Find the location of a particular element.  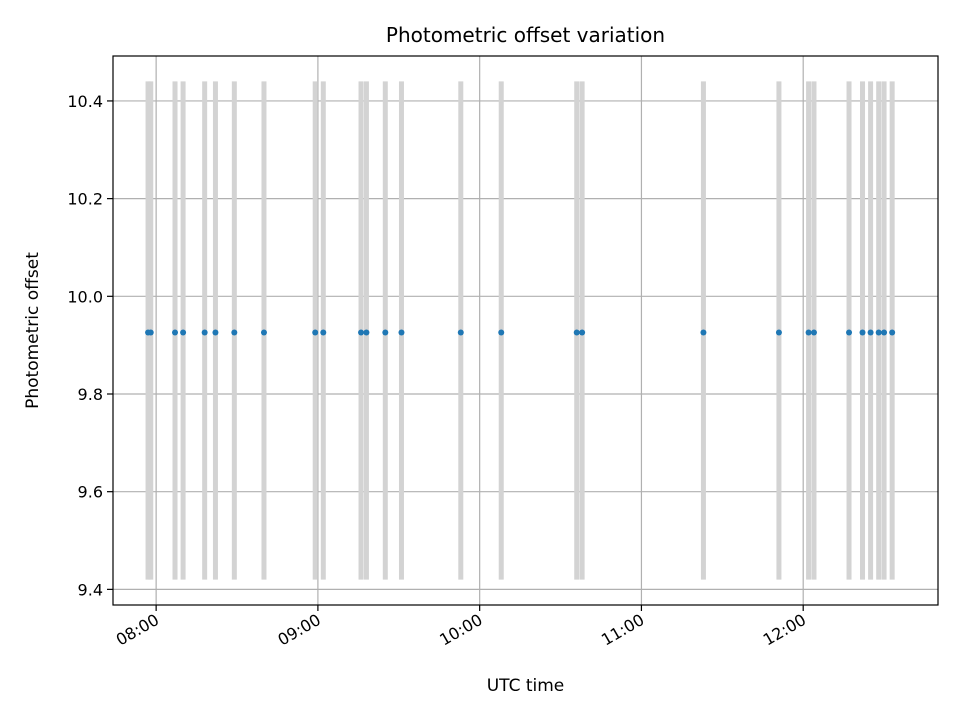

x-axis-title: UTC time is located at coordinates (526, 686).